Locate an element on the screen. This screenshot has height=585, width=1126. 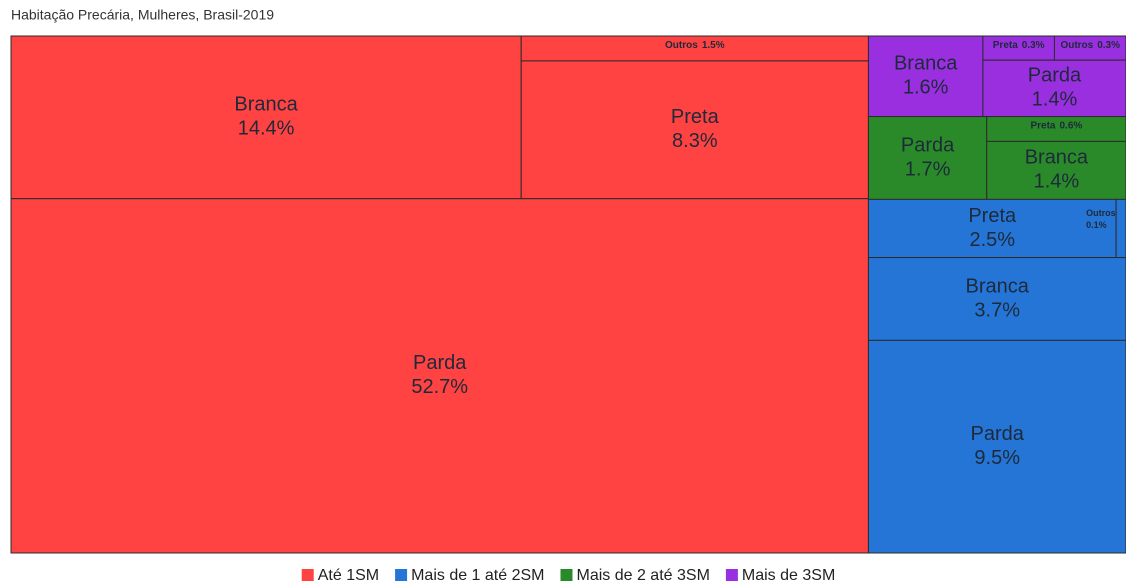
tile-value: 1.5% is located at coordinates (713, 45).